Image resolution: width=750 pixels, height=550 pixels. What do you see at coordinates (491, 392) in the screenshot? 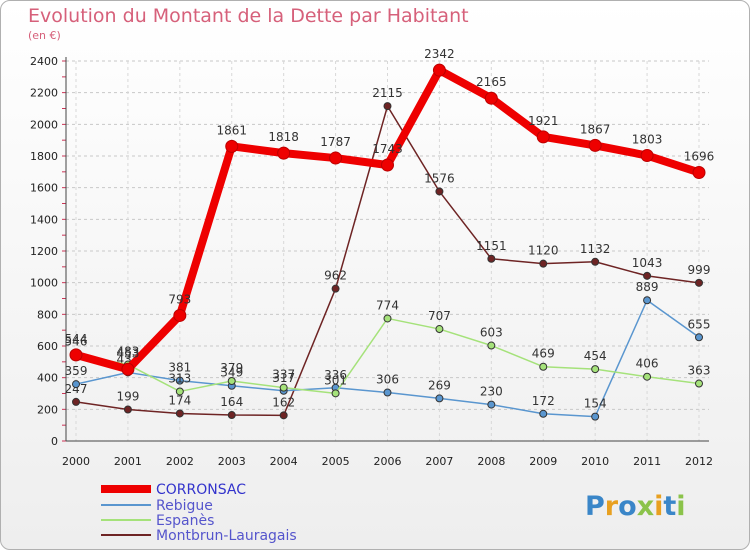
I see `data-label: 230` at bounding box center [491, 392].